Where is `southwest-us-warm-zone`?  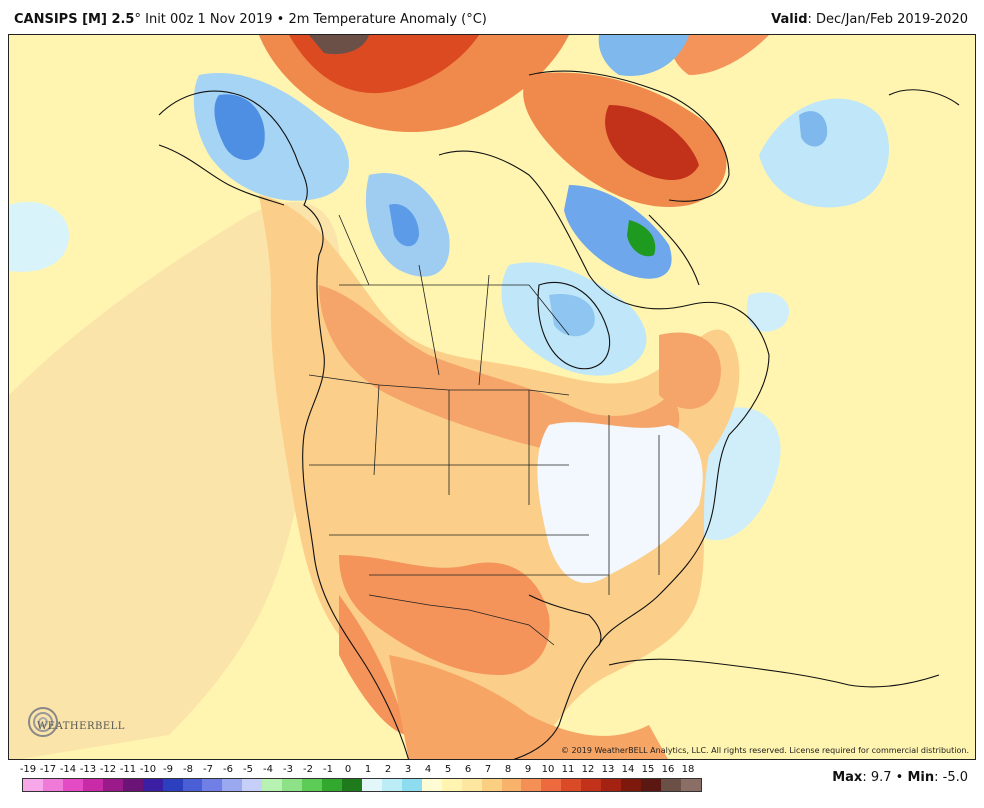
southwest-us-warm-zone is located at coordinates (444, 615).